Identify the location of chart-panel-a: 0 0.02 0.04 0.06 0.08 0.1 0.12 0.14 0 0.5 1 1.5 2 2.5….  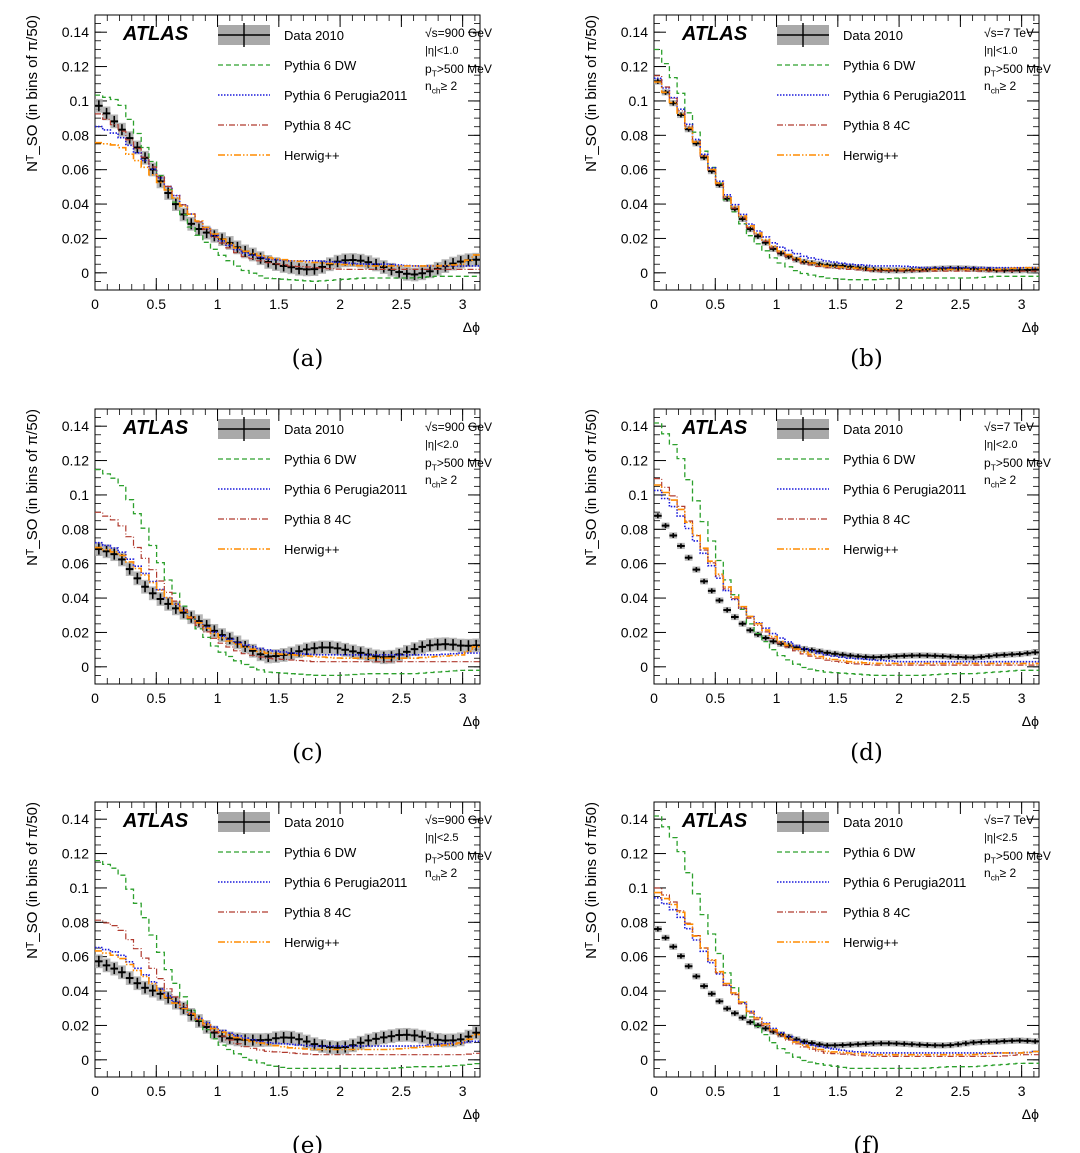
(258, 193).